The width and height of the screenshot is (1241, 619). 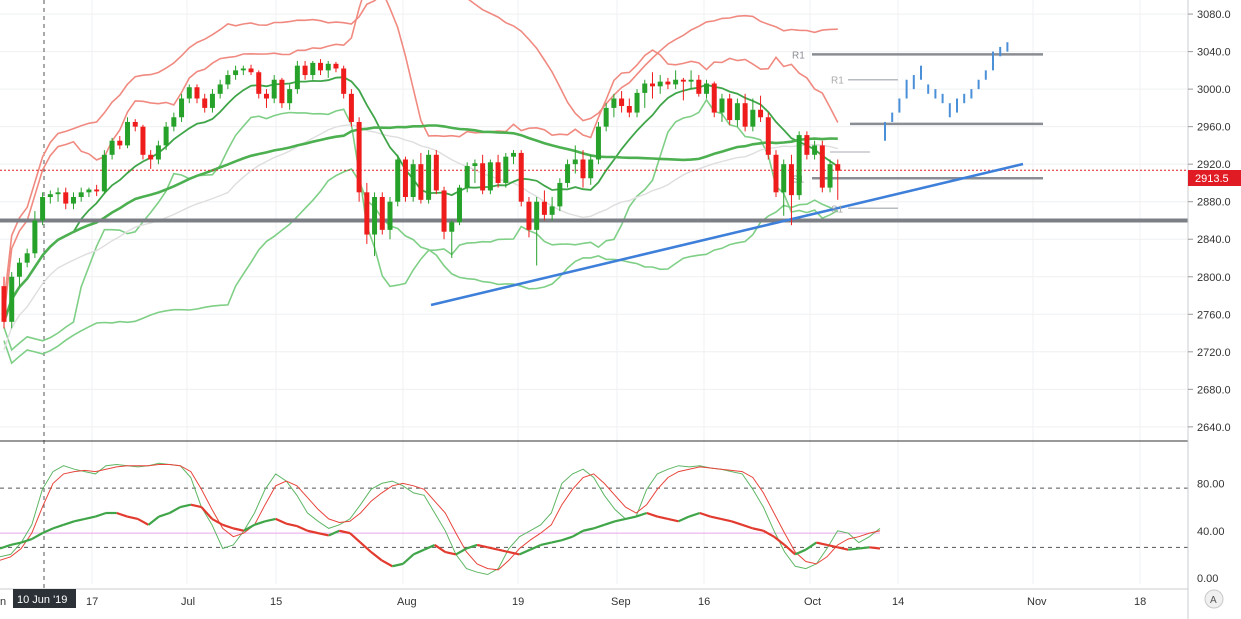 I want to click on x-tick-label: 16, so click(x=704, y=602).